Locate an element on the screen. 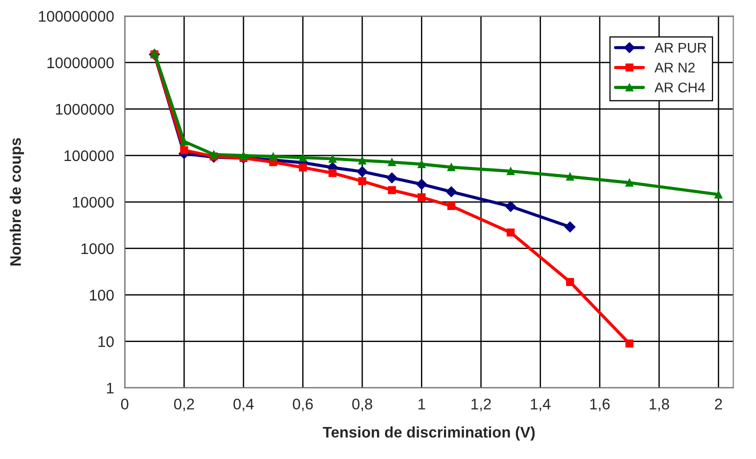 This screenshot has width=756, height=459. x-tick-label: 0 is located at coordinates (124, 404).